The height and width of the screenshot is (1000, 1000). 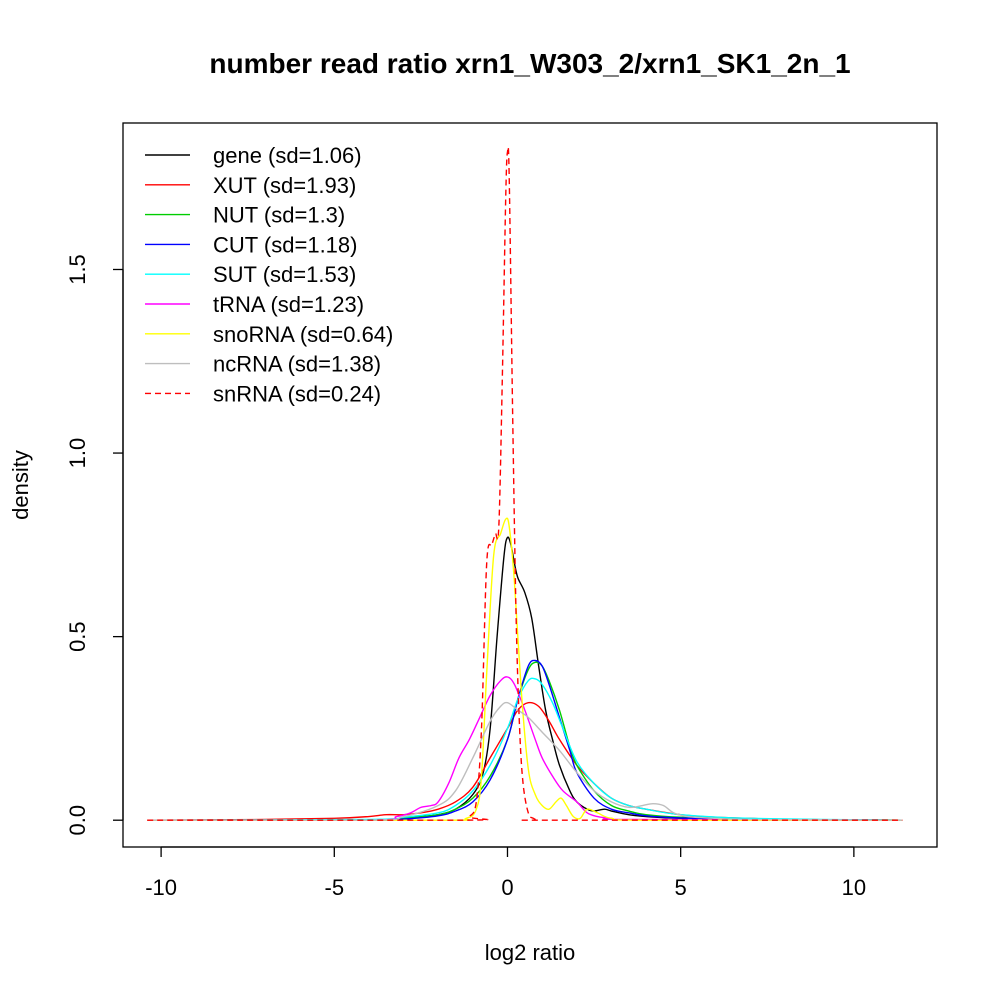 I want to click on y-axis: 0.0 0.5 1.0 1.5, so click(x=94, y=545).